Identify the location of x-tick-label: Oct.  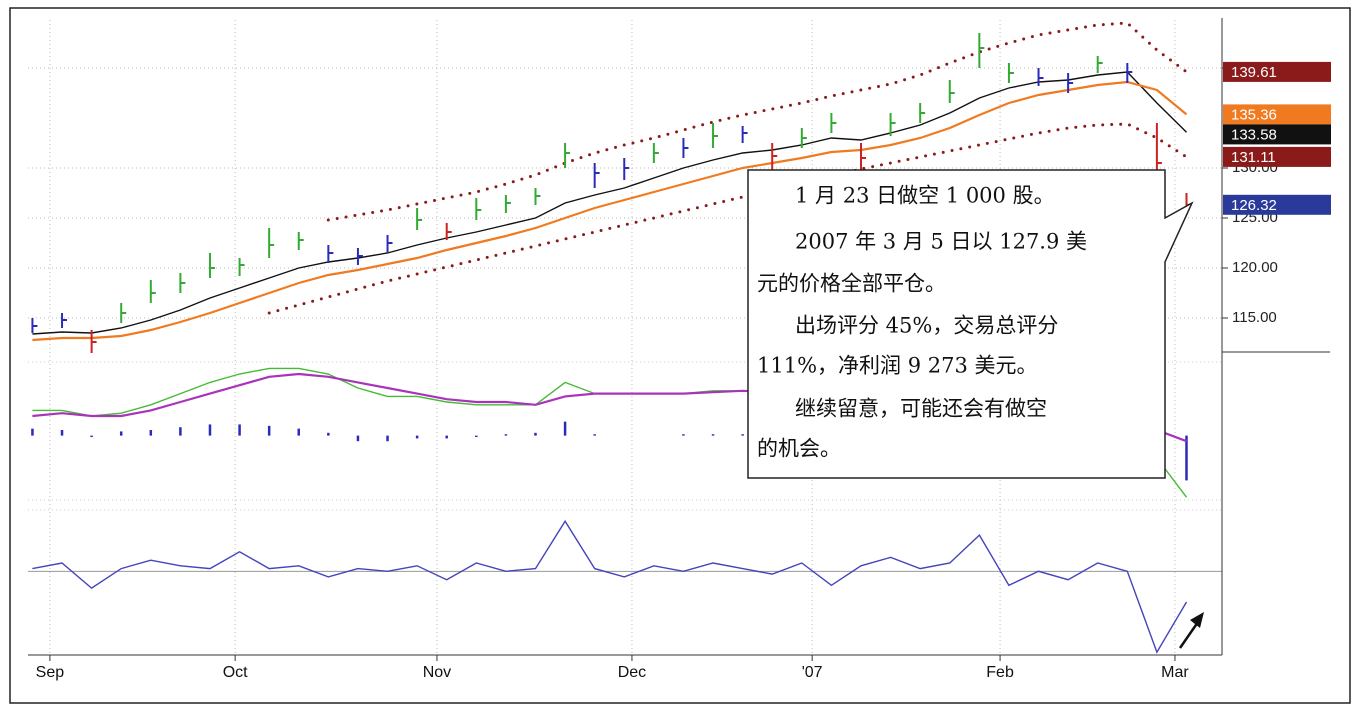
(235, 672).